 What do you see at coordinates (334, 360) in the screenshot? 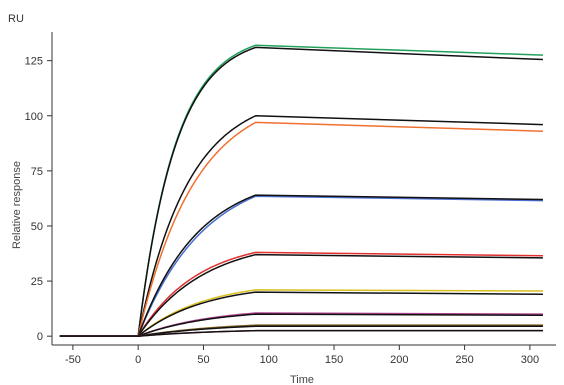
I see `x-tick-label: 150` at bounding box center [334, 360].